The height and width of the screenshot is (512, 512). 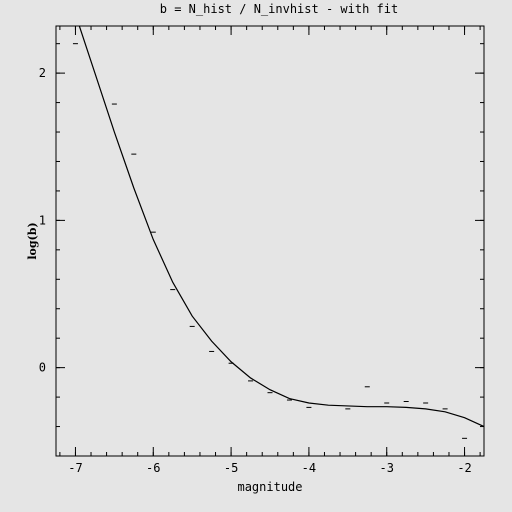 I want to click on chart-title: b = N_hist / N_invhist - with fit, so click(x=279, y=9).